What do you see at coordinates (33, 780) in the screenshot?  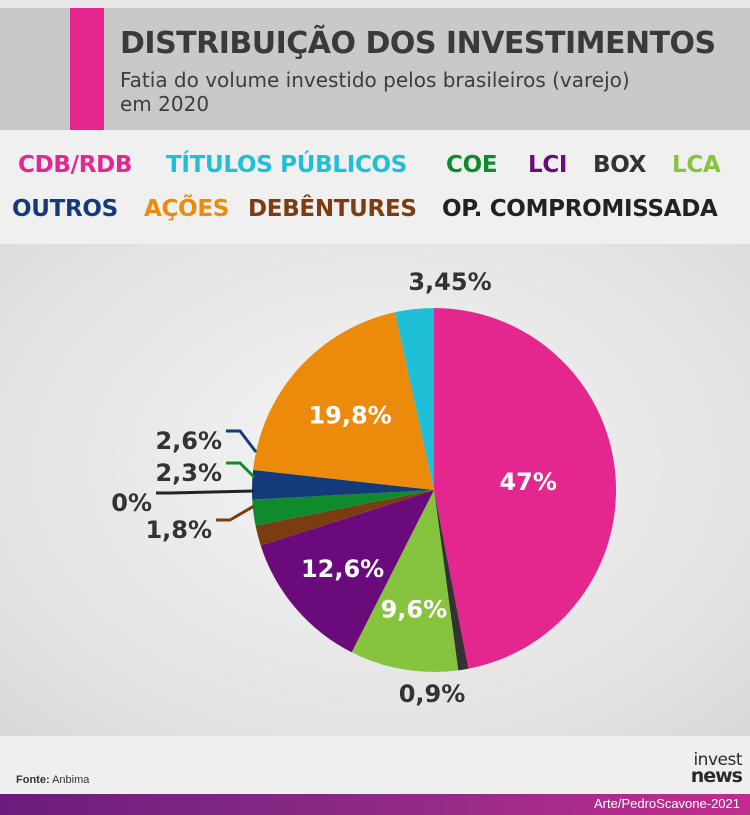 I see `source-label: Fonte:` at bounding box center [33, 780].